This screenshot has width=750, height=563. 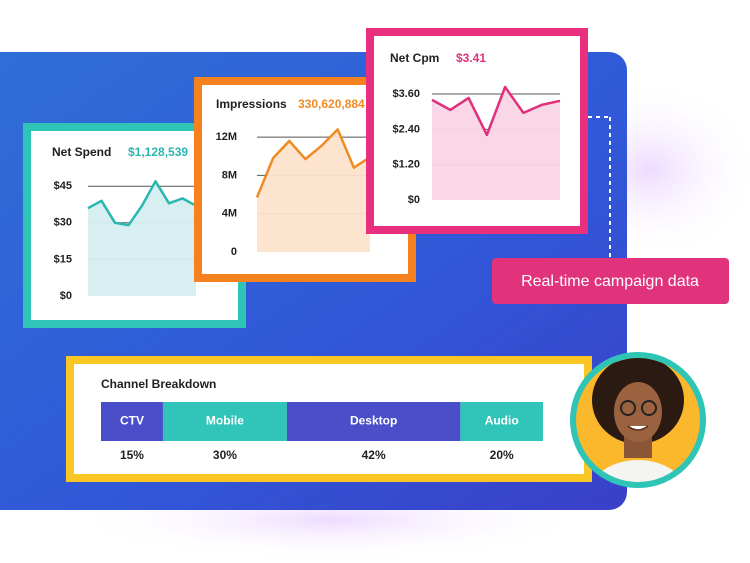 I want to click on segment-label: CTV, so click(x=132, y=421).